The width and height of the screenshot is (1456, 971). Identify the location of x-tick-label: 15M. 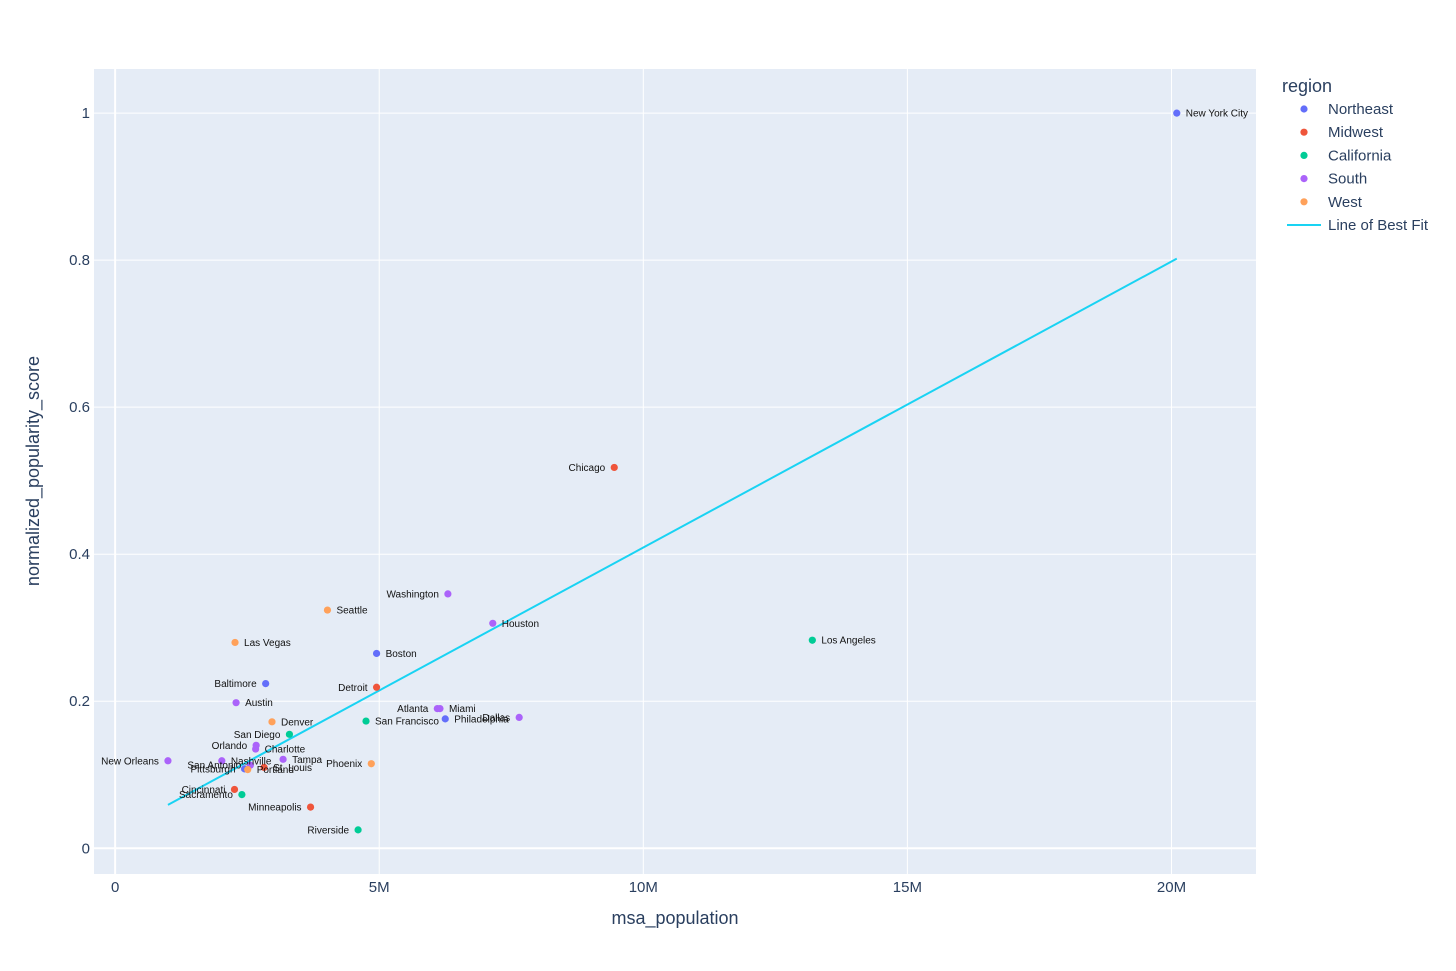
(907, 887).